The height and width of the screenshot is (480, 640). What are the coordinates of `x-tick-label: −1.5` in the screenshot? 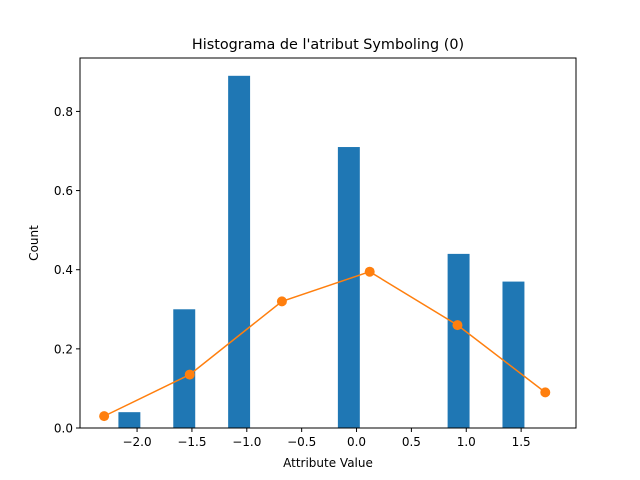 It's located at (191, 442).